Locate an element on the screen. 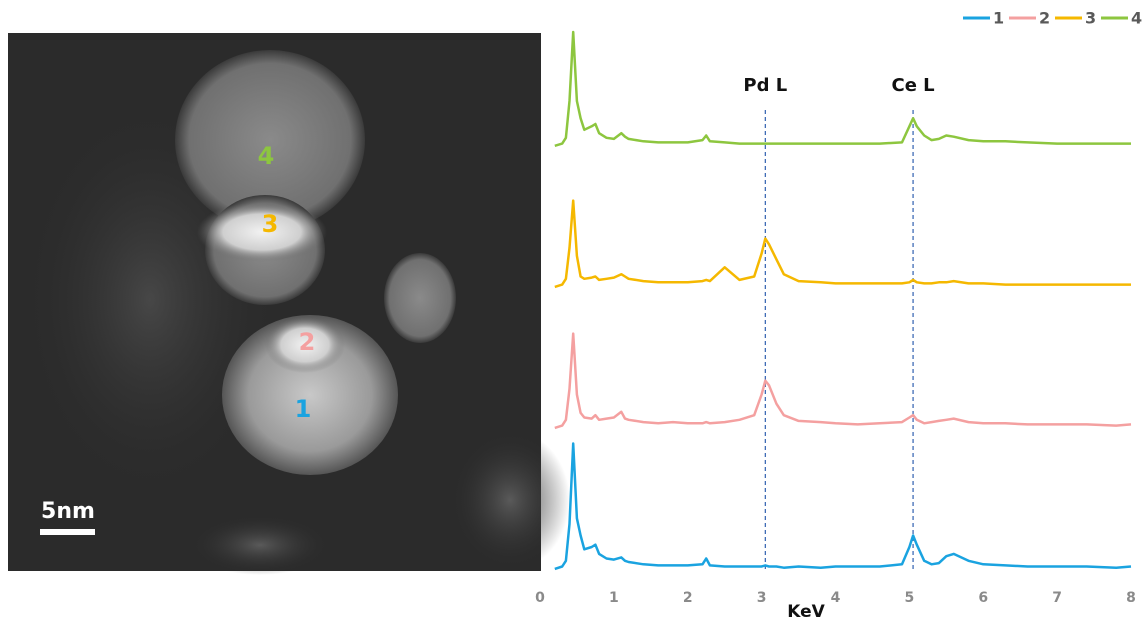 The image size is (1144, 623). x-tick-label: 7 is located at coordinates (1057, 598).